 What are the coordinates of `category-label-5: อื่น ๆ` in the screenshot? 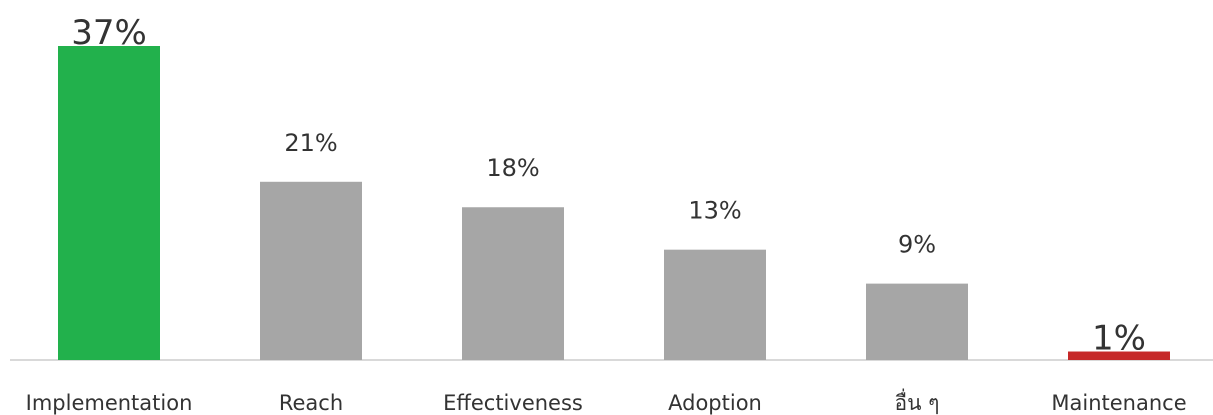 It's located at (917, 401).